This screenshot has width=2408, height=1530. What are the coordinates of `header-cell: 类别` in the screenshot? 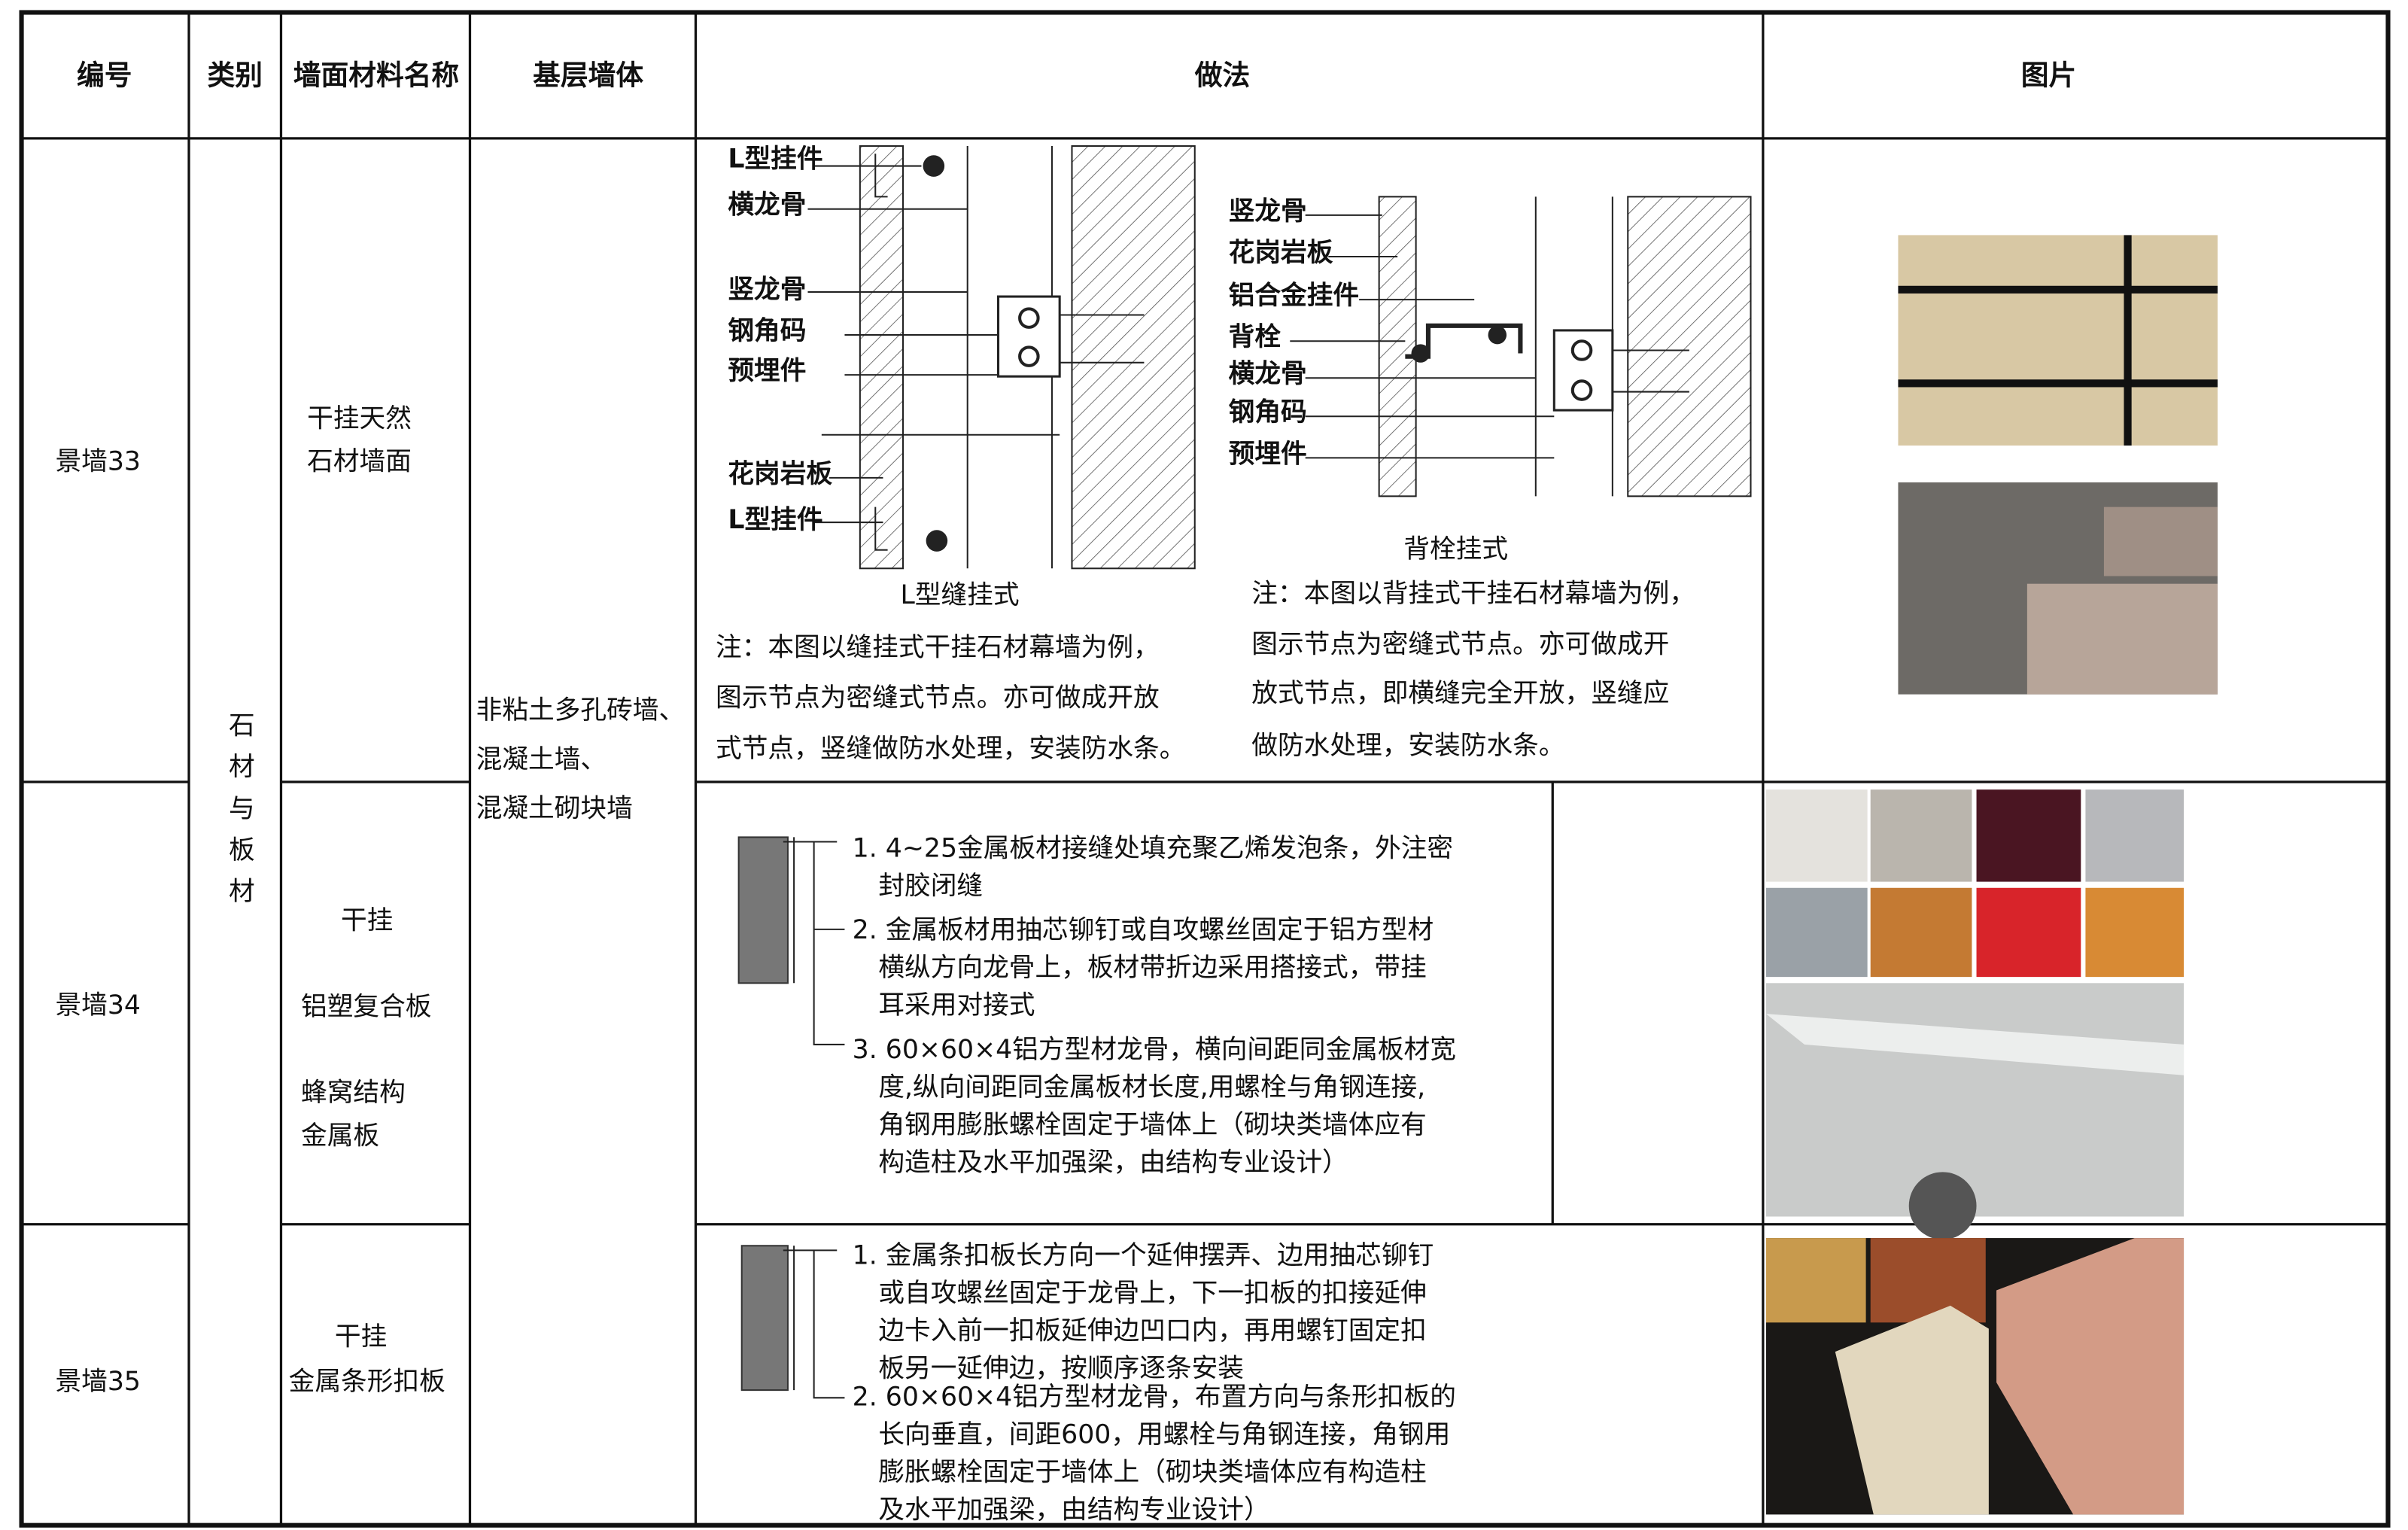 It's located at (235, 75).